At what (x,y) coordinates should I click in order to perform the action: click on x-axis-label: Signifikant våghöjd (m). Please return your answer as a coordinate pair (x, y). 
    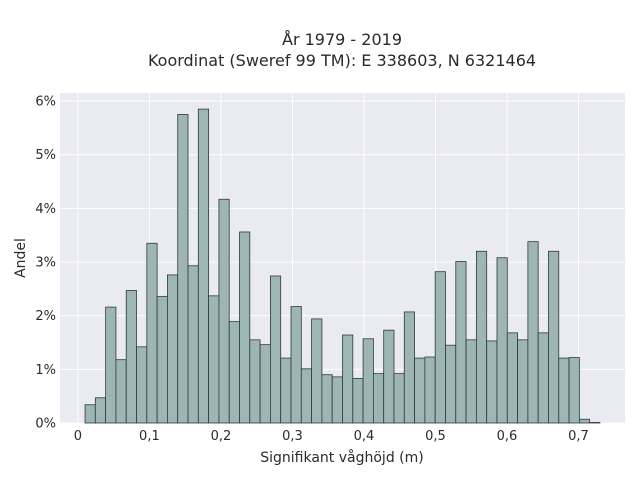
    Looking at the image, I should click on (341, 457).